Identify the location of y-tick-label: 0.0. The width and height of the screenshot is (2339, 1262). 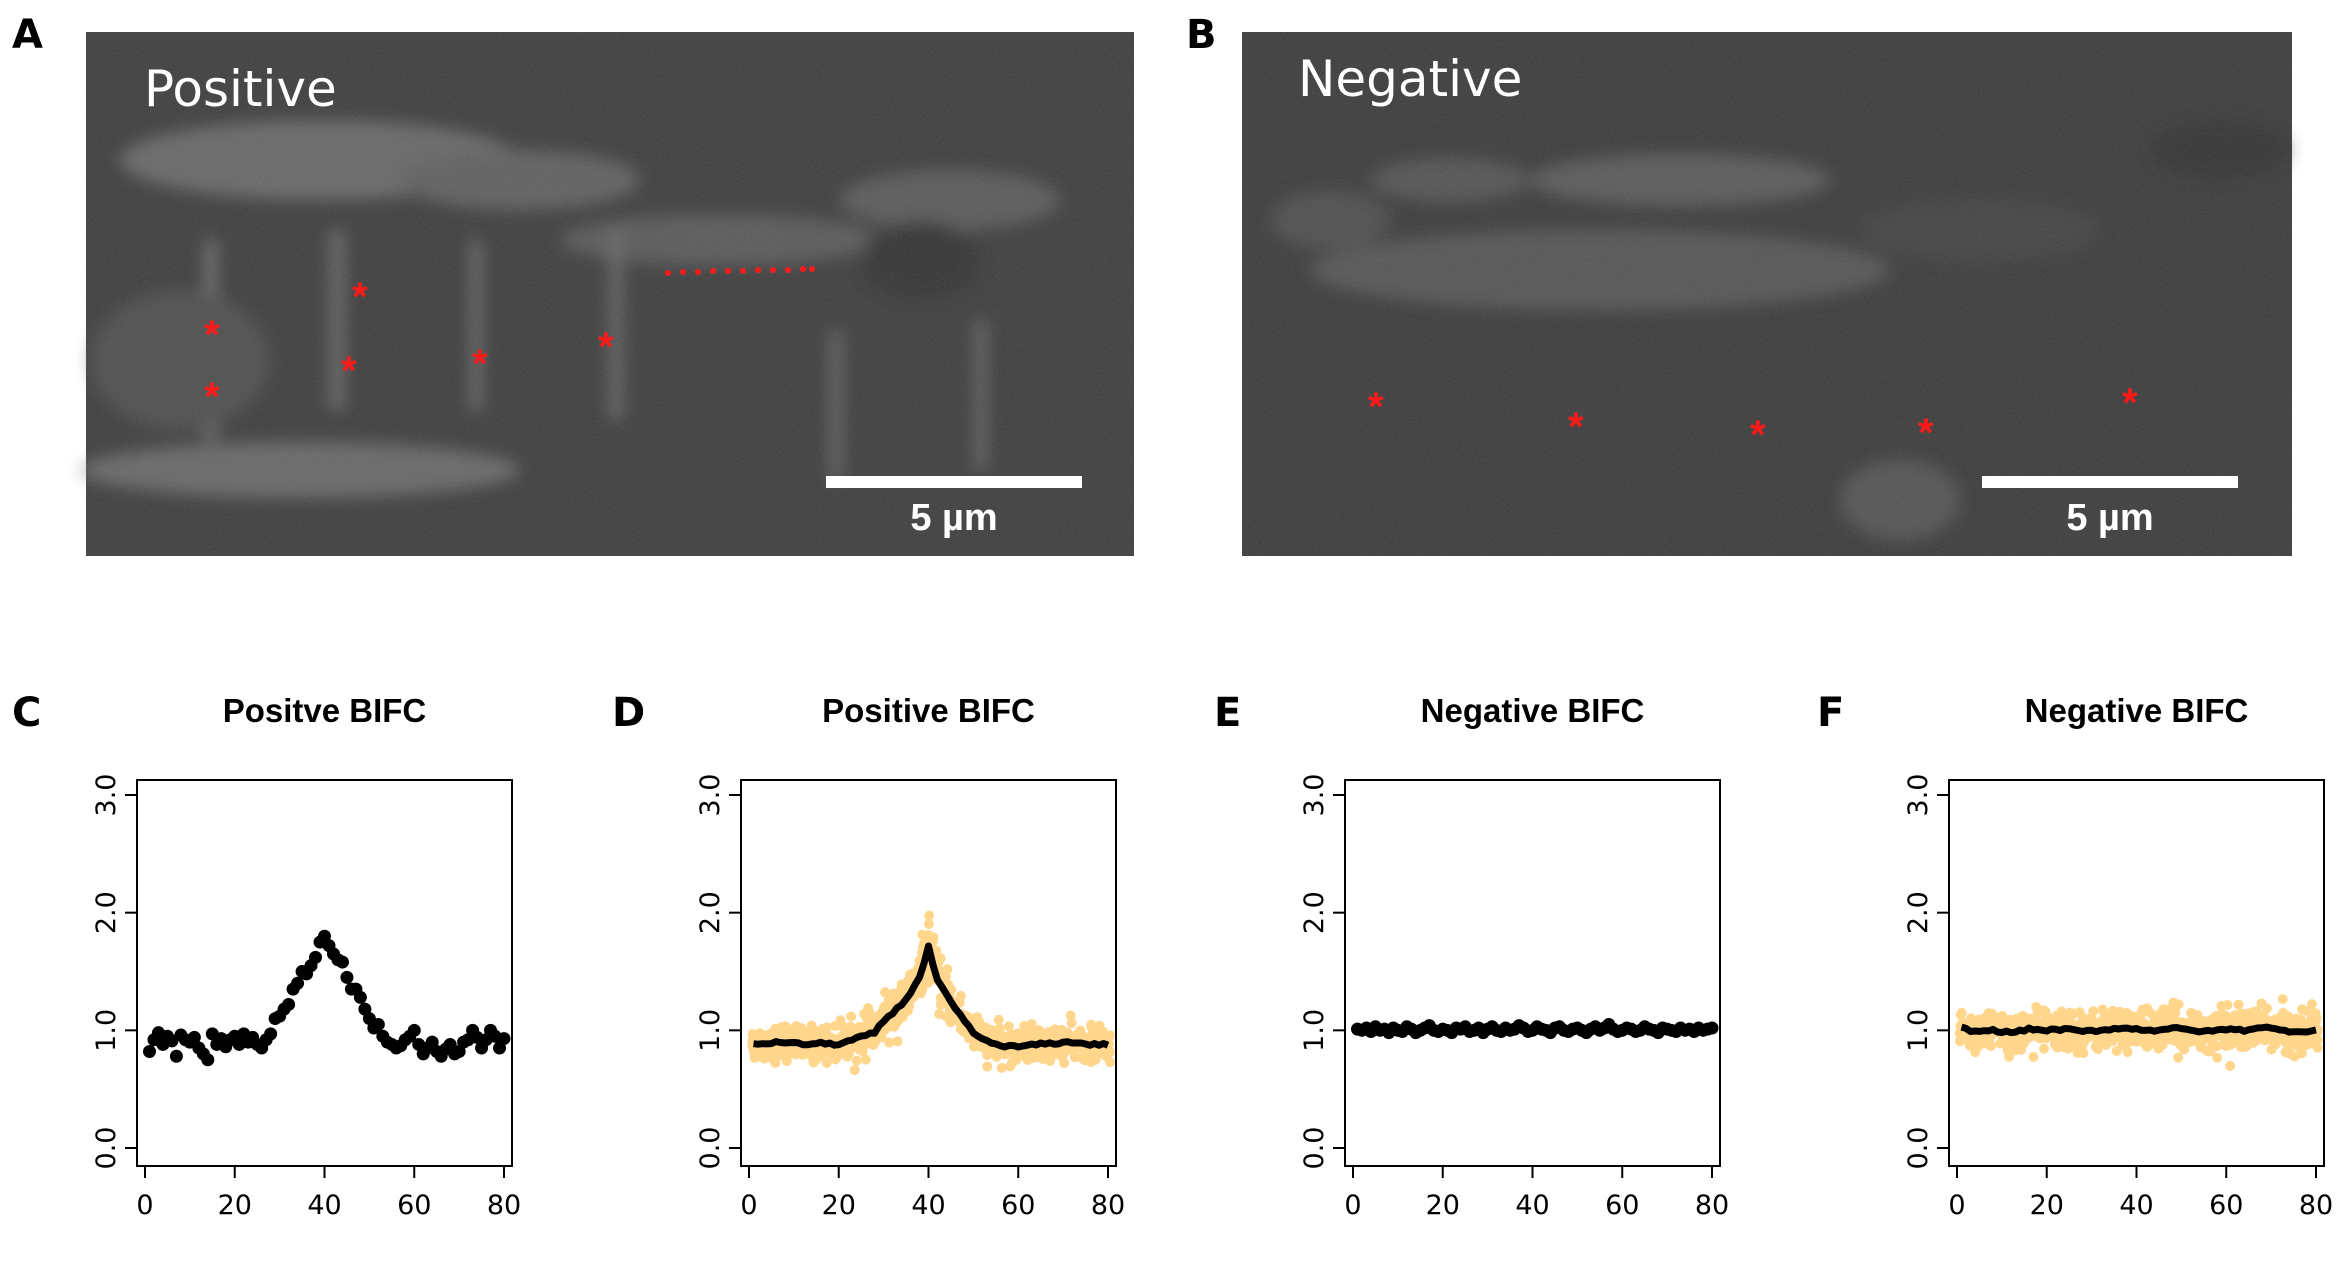
(1918, 1148).